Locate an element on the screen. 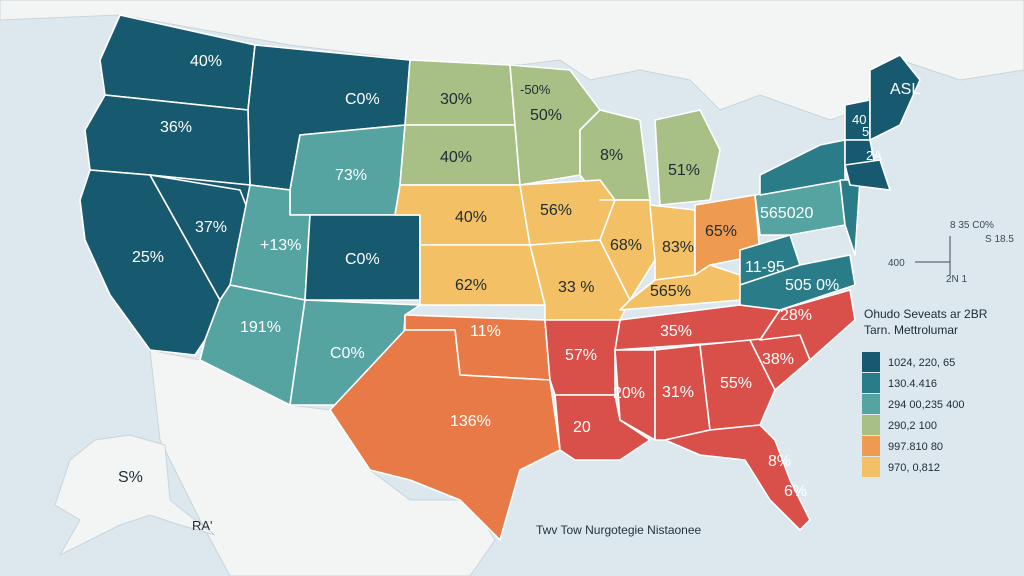 The width and height of the screenshot is (1024, 576). region-mi is located at coordinates (687, 157).